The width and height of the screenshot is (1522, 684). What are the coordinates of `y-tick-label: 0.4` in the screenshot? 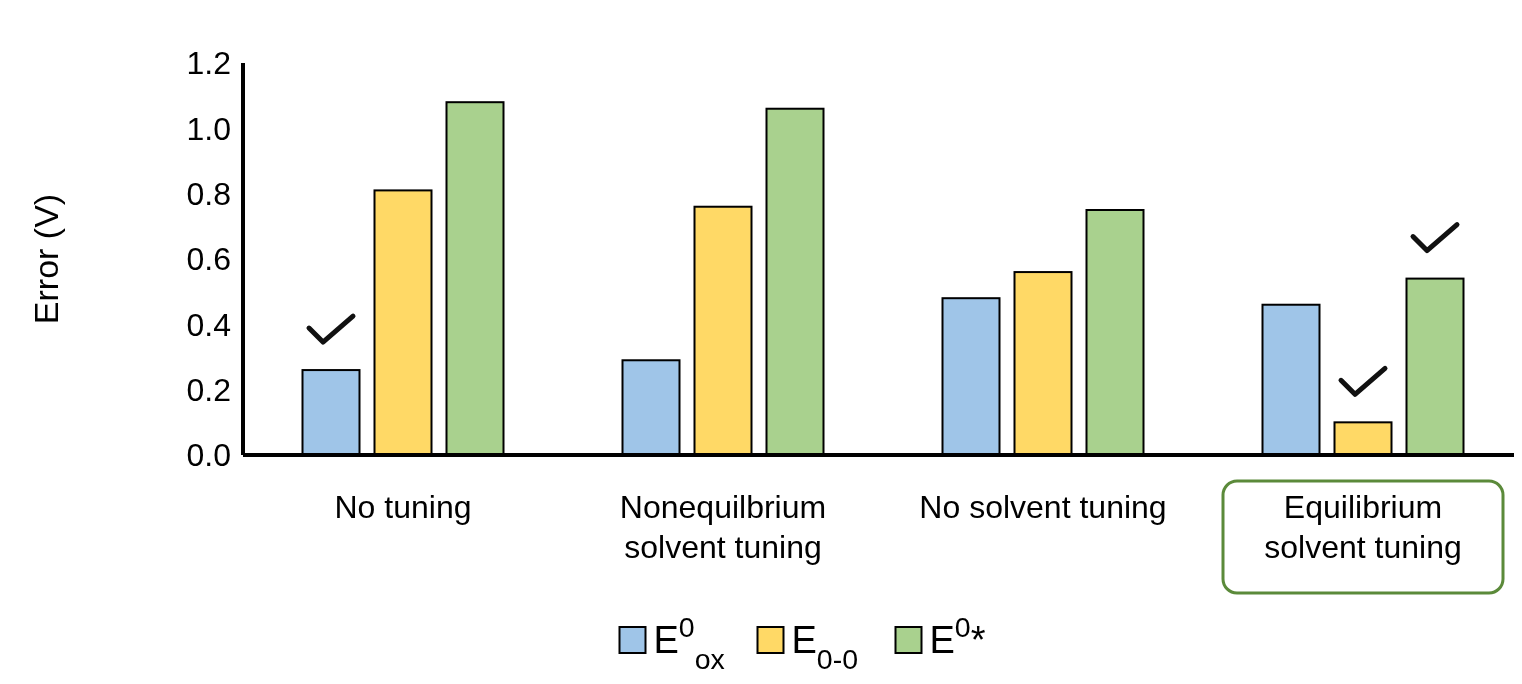 It's located at (208, 324).